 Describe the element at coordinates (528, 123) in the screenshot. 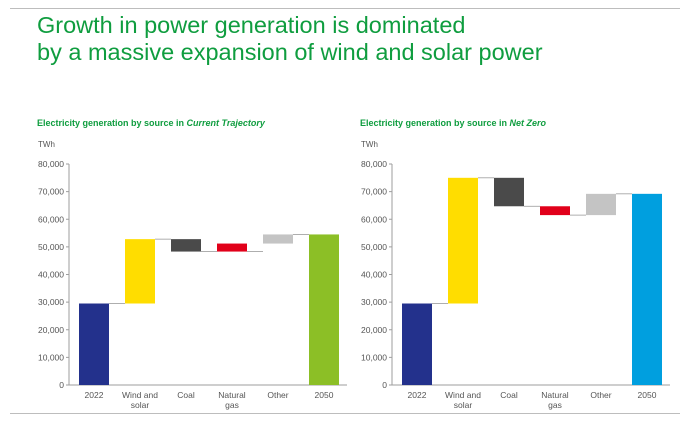

I see `chart-title-scenario: Net Zero` at that location.